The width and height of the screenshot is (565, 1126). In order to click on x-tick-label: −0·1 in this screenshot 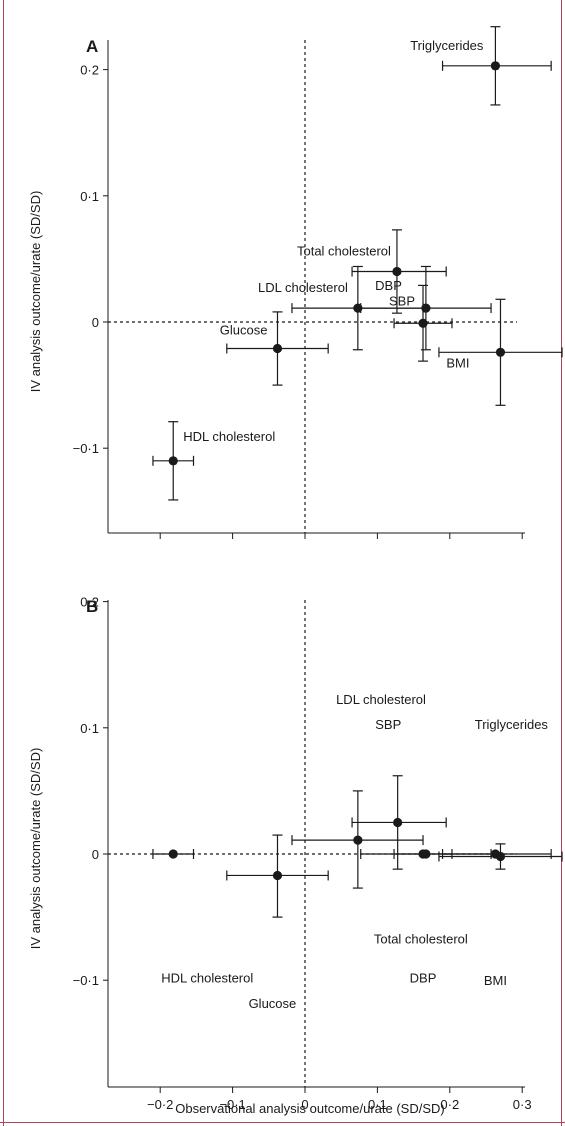, I will do `click(232, 1104)`.